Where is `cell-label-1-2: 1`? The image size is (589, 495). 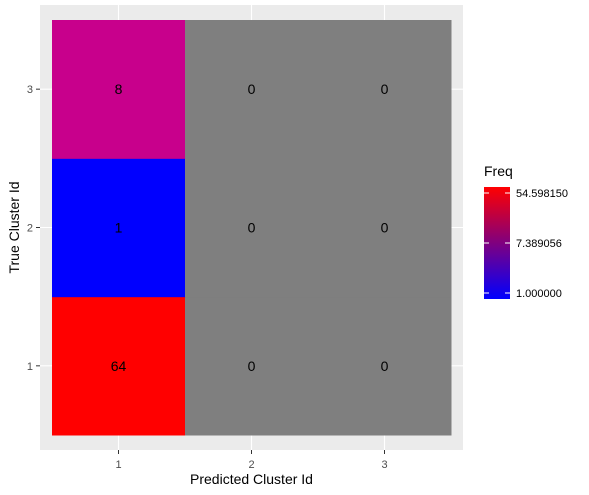 cell-label-1-2: 1 is located at coordinates (119, 228).